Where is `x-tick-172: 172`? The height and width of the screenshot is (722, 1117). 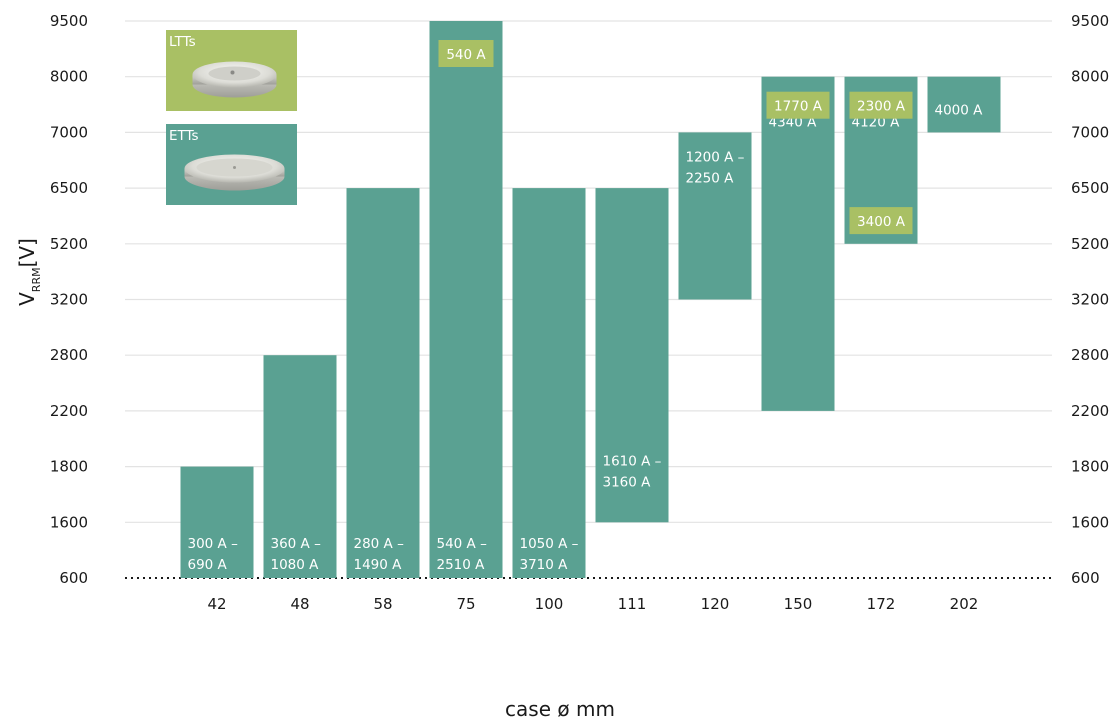 x-tick-172: 172 is located at coordinates (881, 604).